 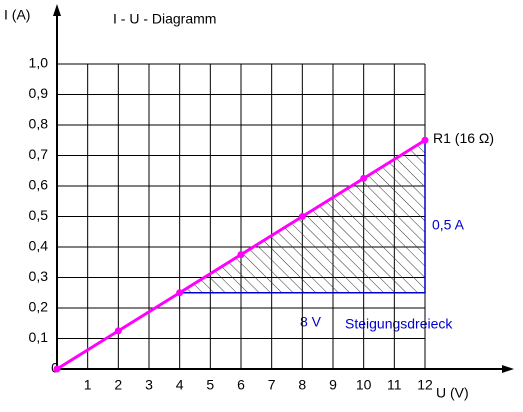 What do you see at coordinates (425, 385) in the screenshot?
I see `x-tick-label: 12` at bounding box center [425, 385].